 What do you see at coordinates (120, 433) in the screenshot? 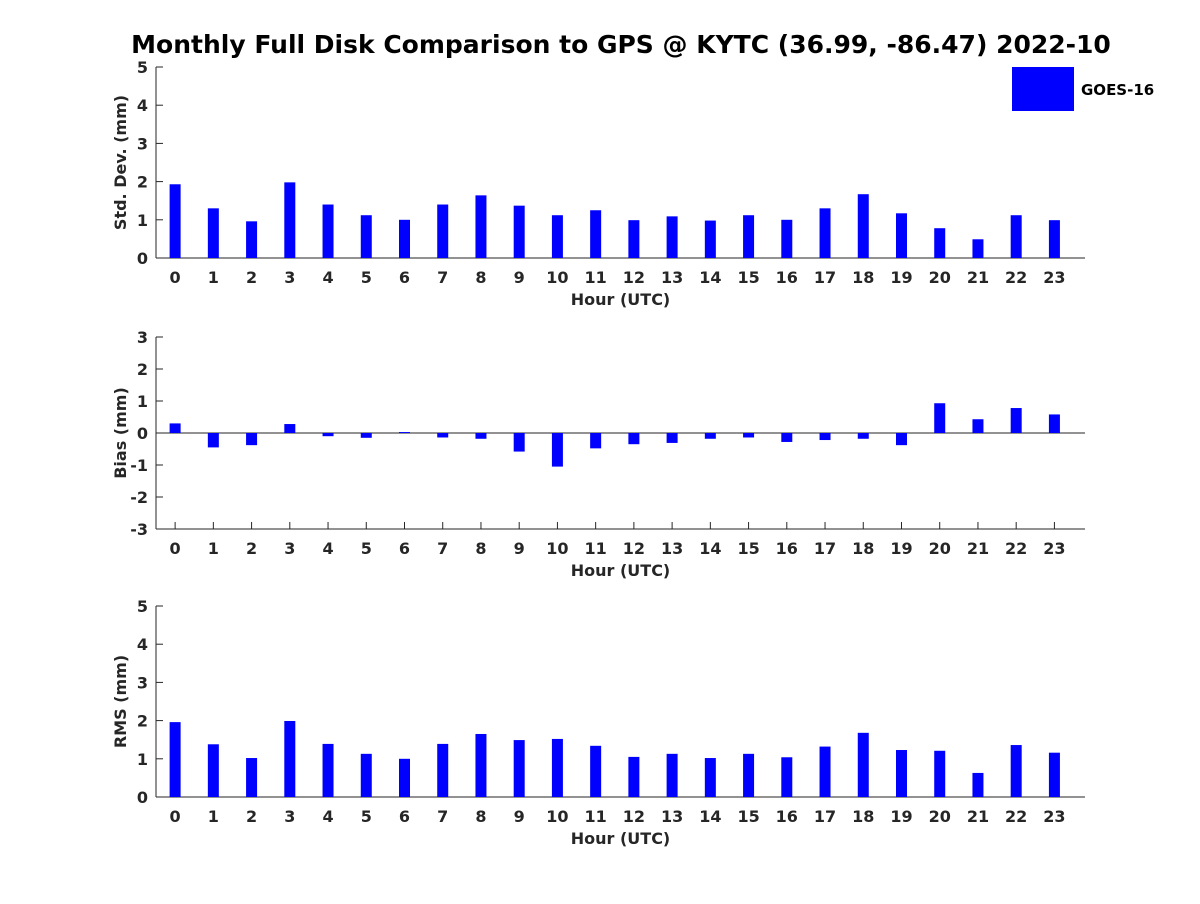
I see `y-axis-label: Bias (mm)` at bounding box center [120, 433].